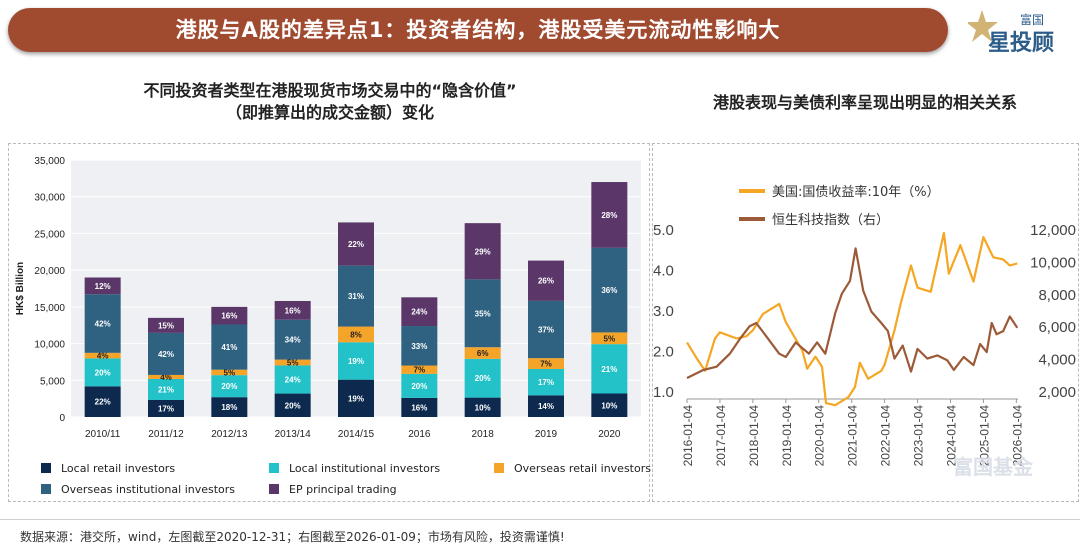  I want to click on legend-item-local-retail: Local retail investors, so click(108, 468).